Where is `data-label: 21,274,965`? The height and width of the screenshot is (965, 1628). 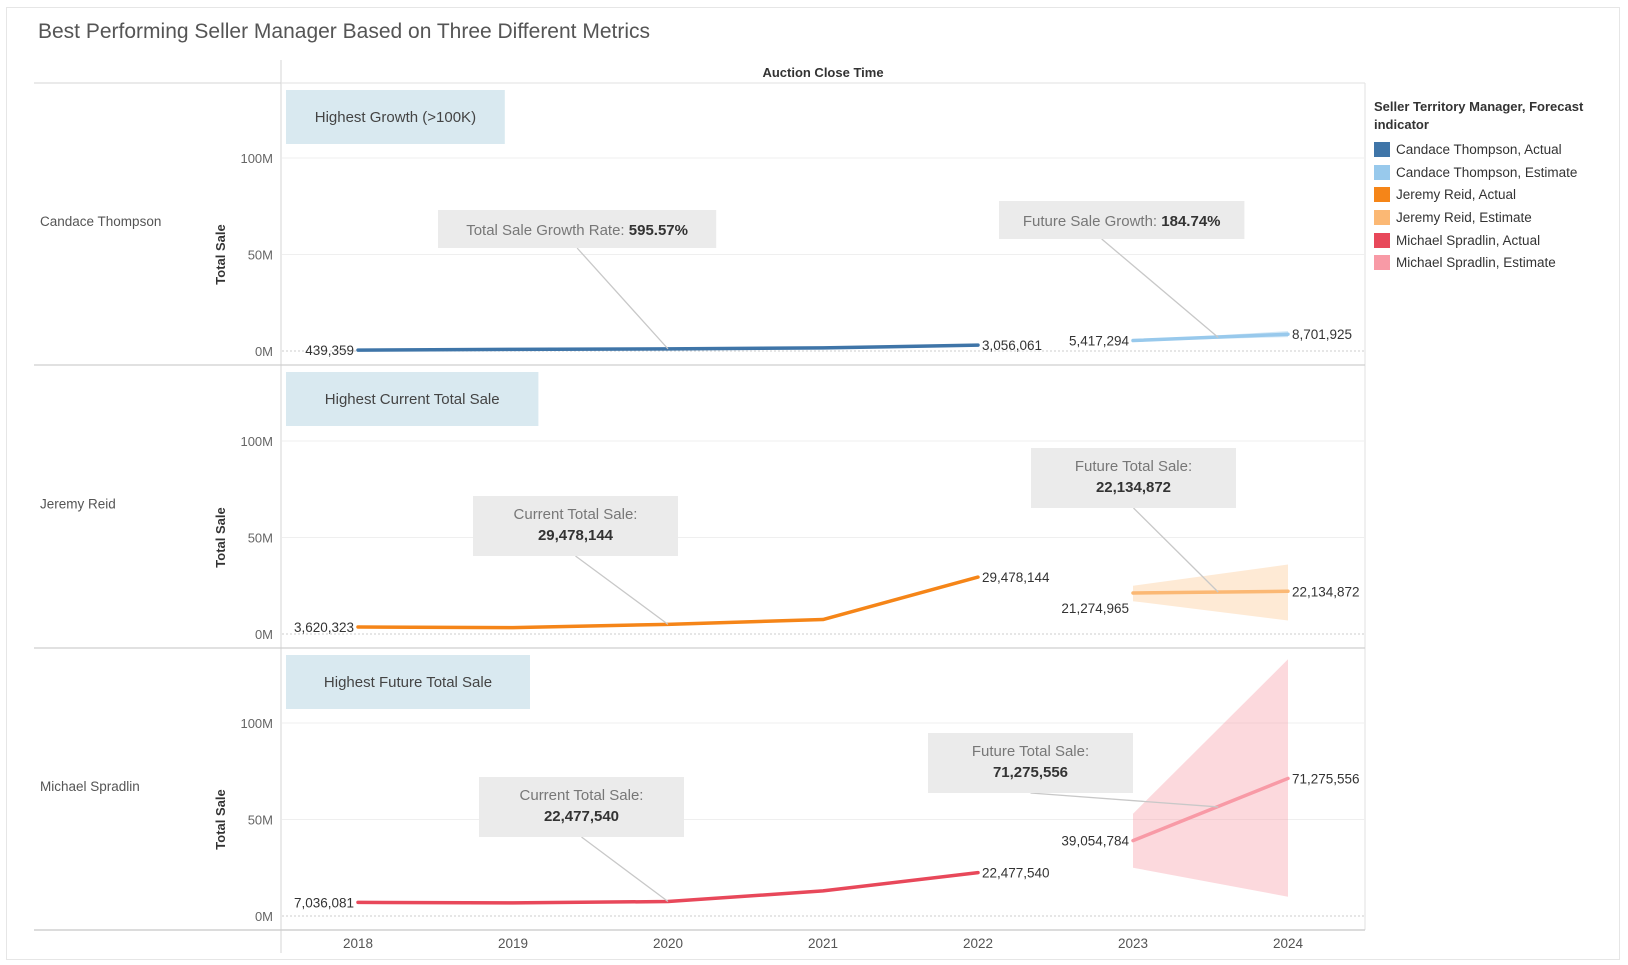
data-label: 21,274,965 is located at coordinates (1095, 608).